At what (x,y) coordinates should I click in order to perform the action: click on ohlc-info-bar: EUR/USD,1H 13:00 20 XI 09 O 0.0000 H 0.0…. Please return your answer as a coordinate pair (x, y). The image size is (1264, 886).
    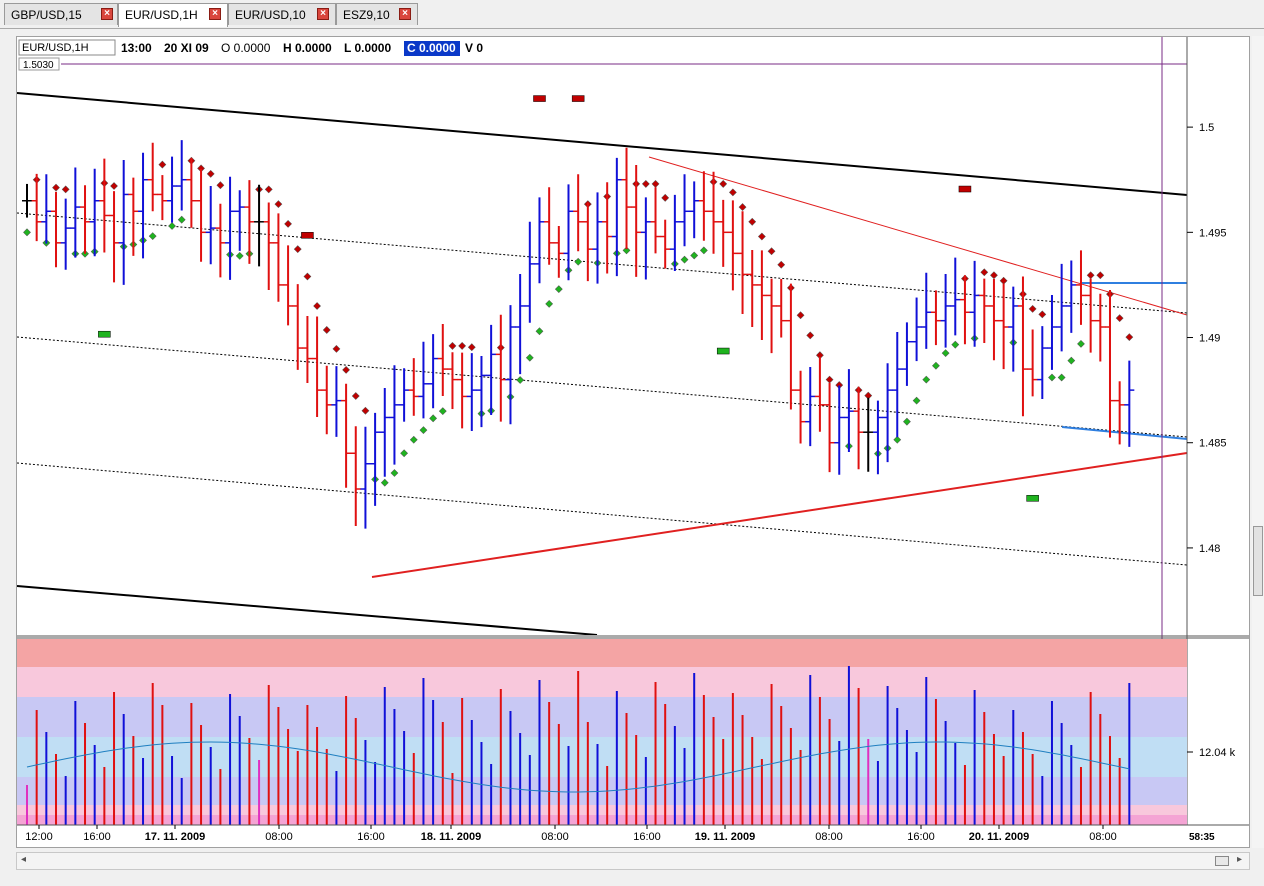
    Looking at the image, I should click on (251, 48).